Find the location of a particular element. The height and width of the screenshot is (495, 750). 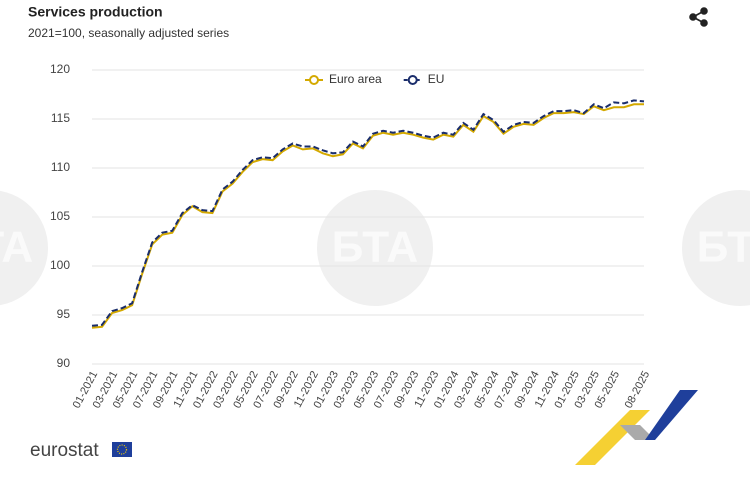

legend-label: EU is located at coordinates (436, 79).